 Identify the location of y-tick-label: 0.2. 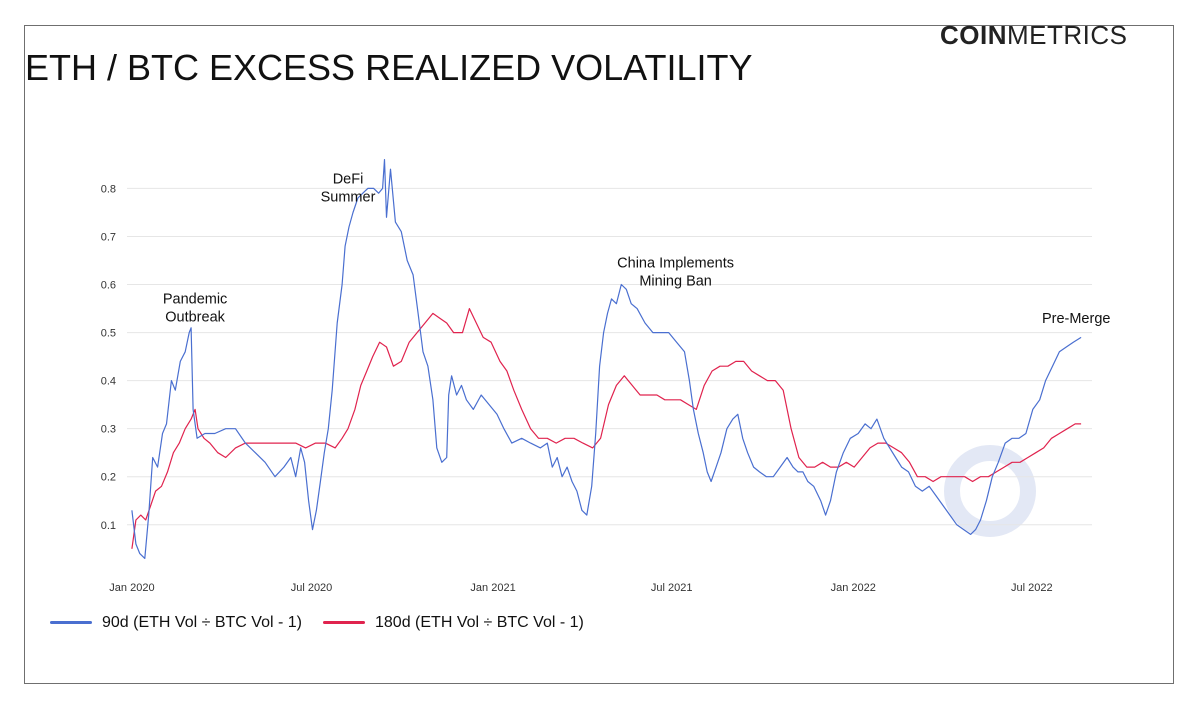
(108, 478).